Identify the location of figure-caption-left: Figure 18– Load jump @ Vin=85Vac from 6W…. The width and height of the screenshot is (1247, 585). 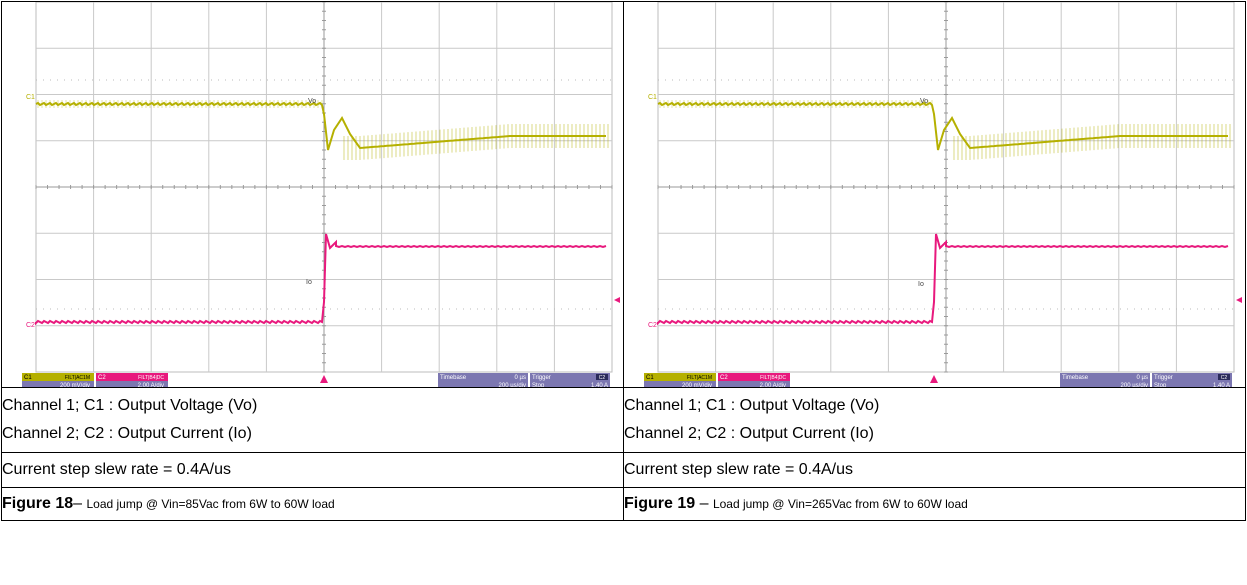
(312, 504).